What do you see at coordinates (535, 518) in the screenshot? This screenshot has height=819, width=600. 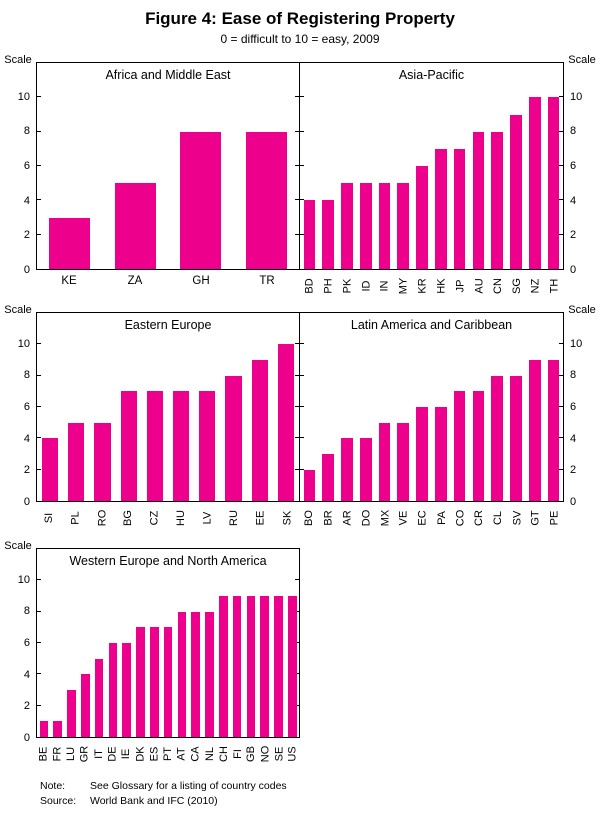 I see `x-tick: GT` at bounding box center [535, 518].